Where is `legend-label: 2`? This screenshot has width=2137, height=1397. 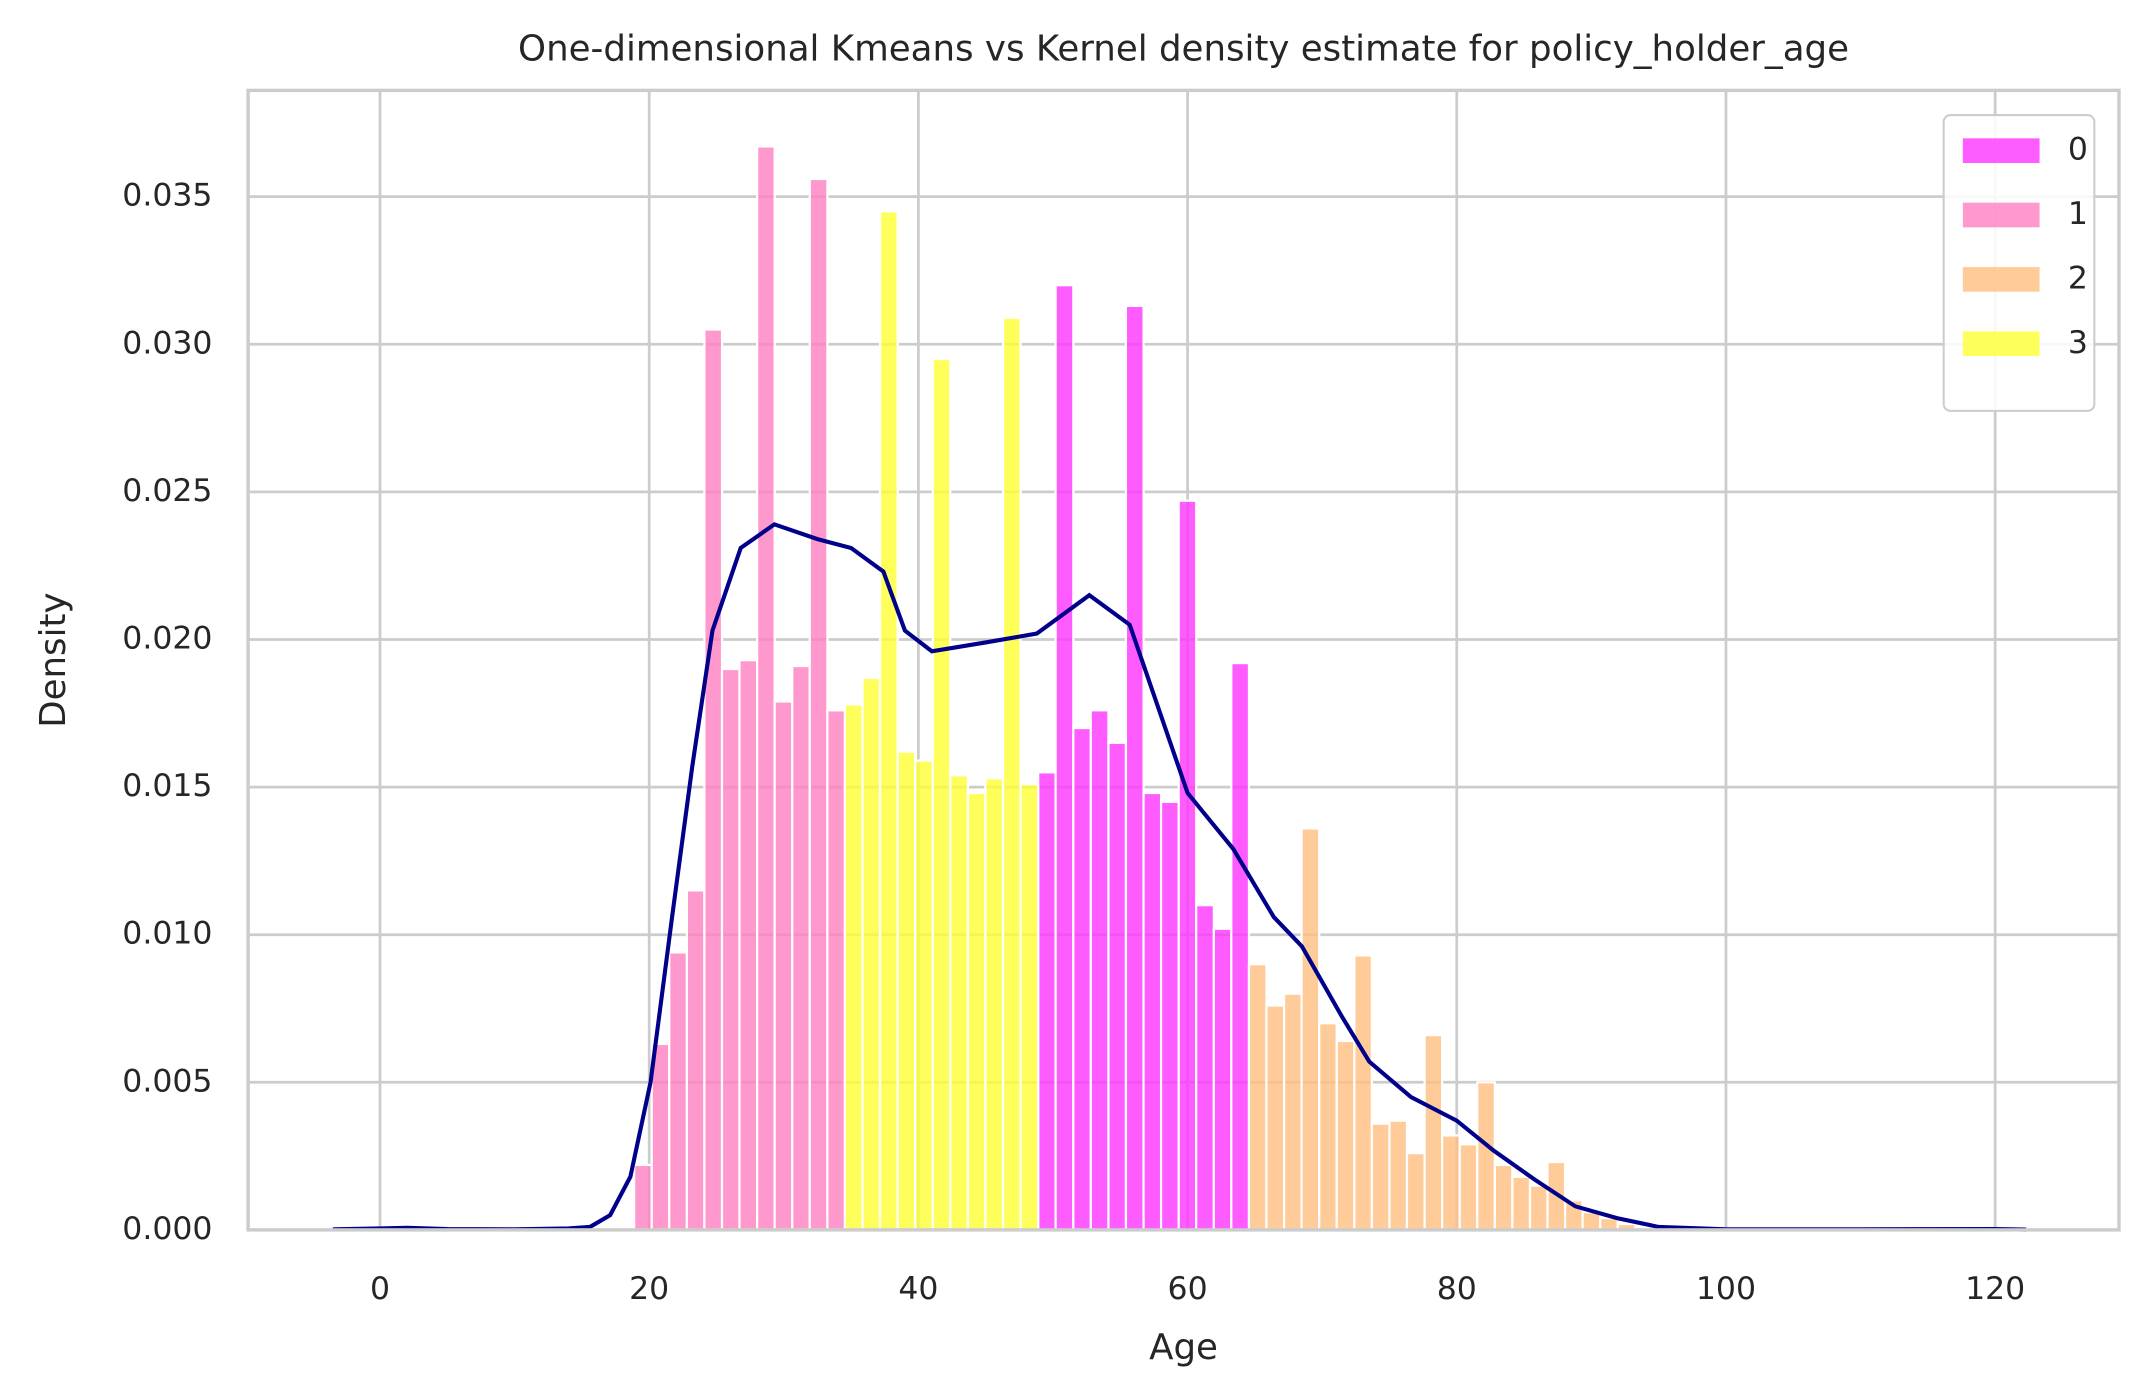
legend-label: 2 is located at coordinates (2078, 278).